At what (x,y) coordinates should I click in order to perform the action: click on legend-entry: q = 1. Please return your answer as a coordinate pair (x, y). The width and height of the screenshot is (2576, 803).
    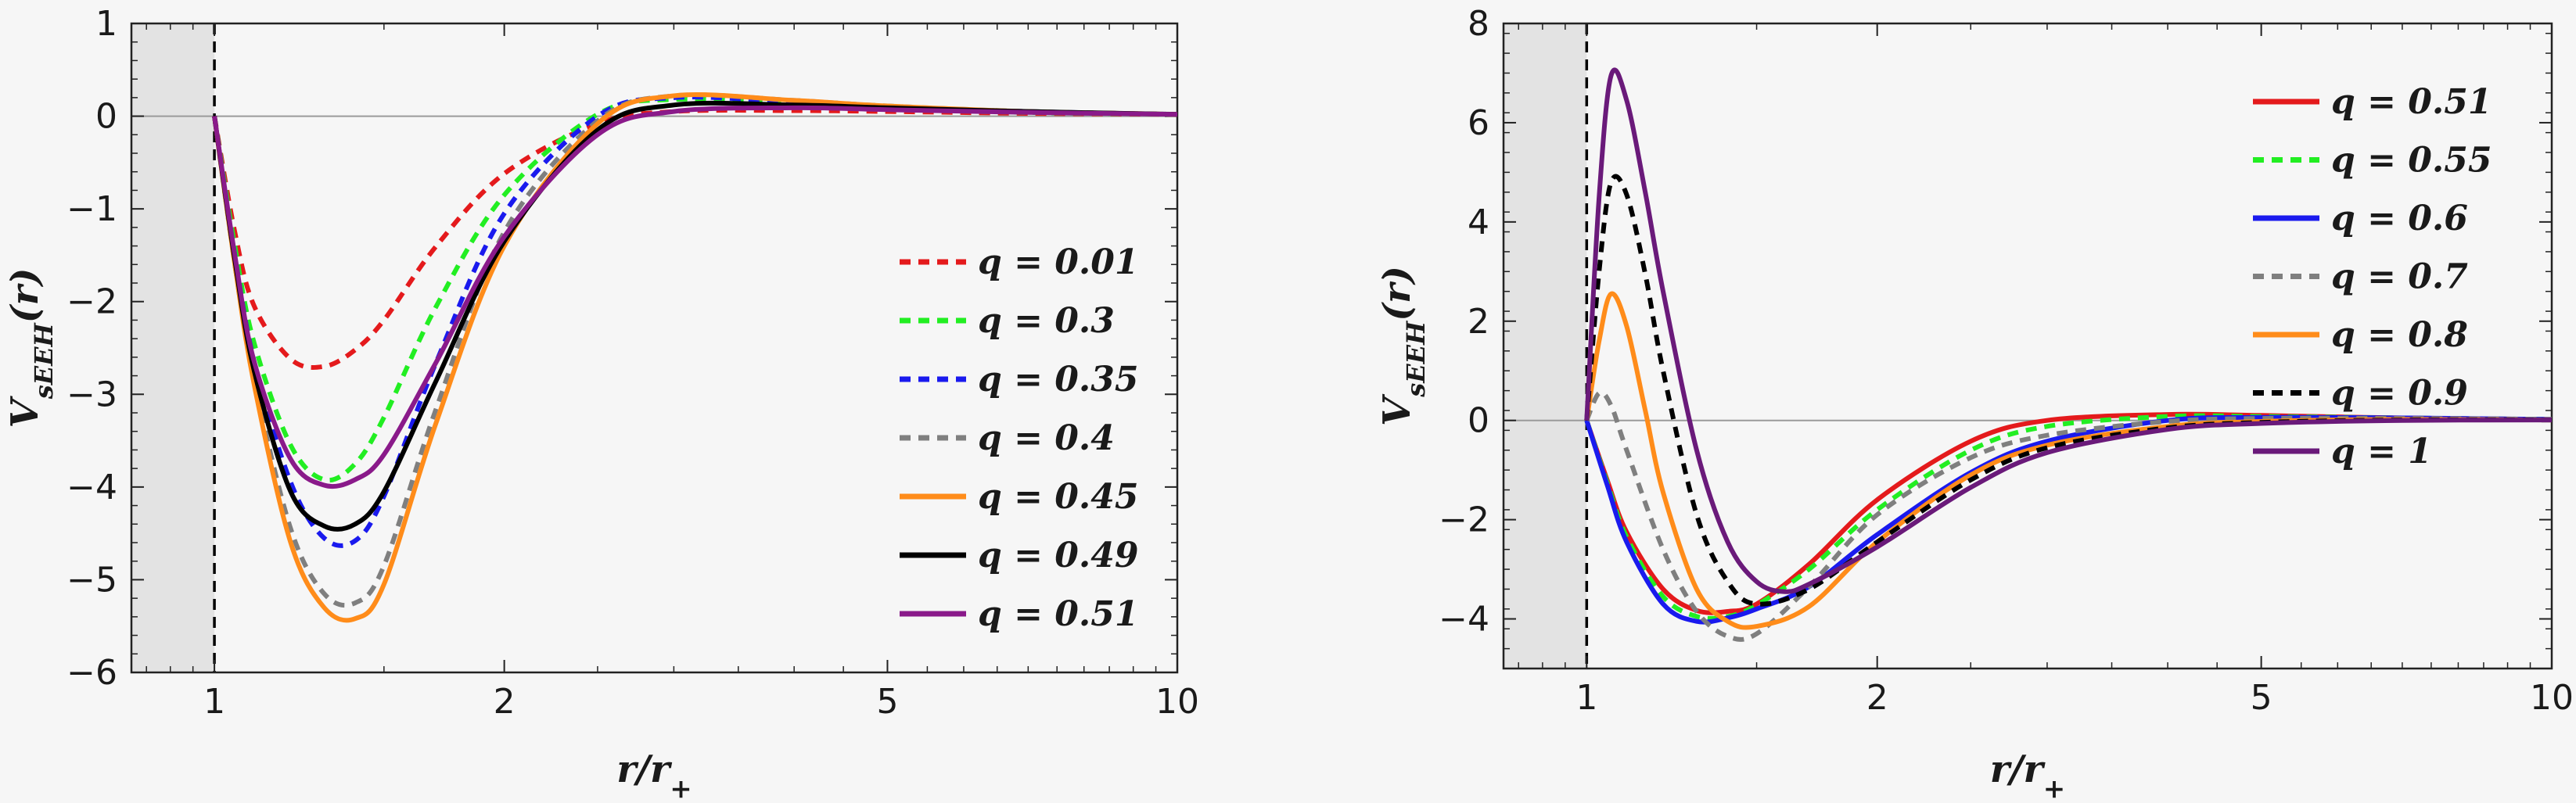
    Looking at the image, I should click on (2382, 451).